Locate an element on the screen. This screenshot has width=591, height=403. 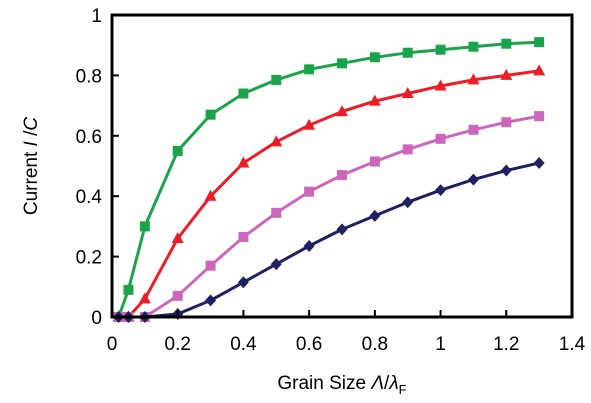
x-tick-label: 0.8 is located at coordinates (375, 344).